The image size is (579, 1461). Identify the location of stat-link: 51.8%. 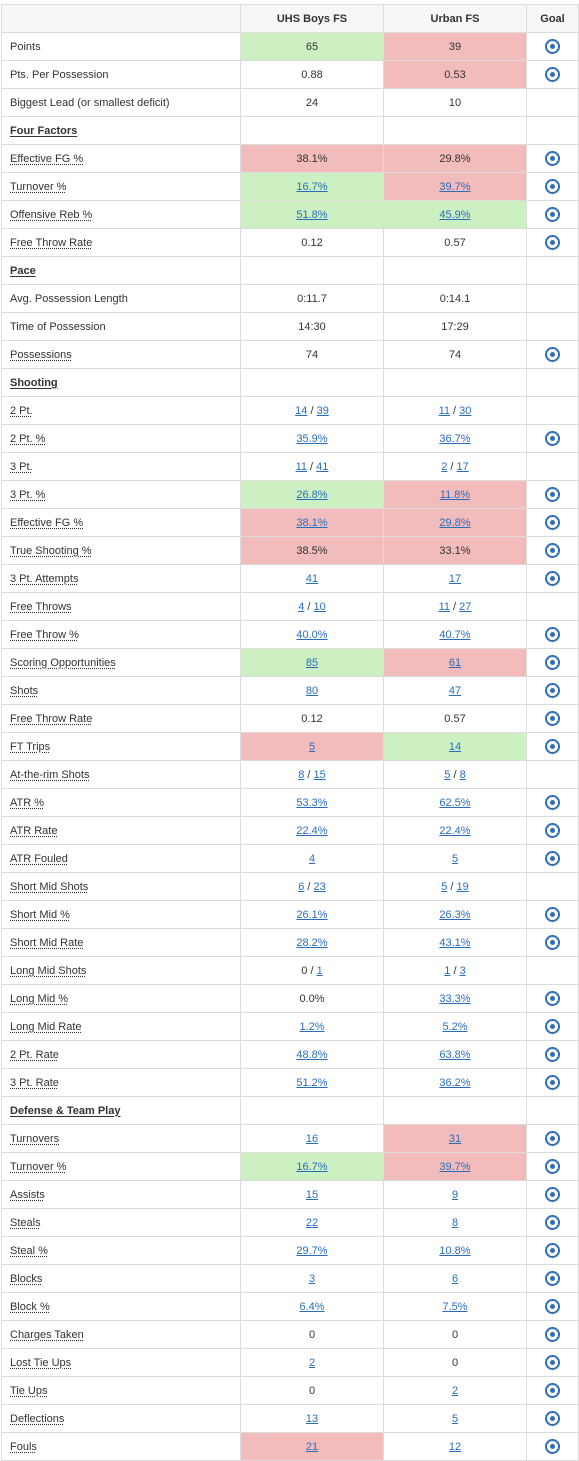
(312, 214).